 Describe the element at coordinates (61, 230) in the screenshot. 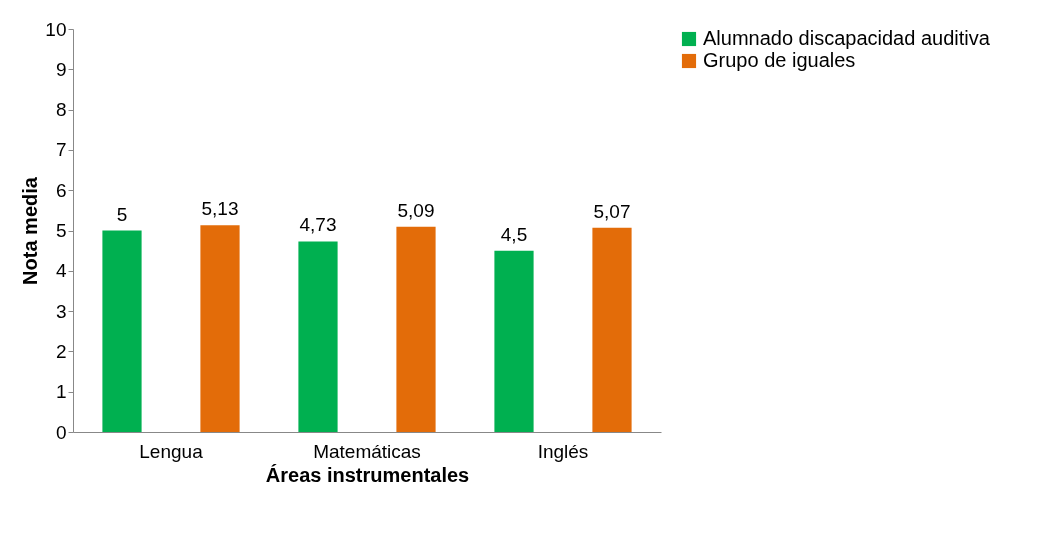

I see `y-tick-label: 5` at that location.